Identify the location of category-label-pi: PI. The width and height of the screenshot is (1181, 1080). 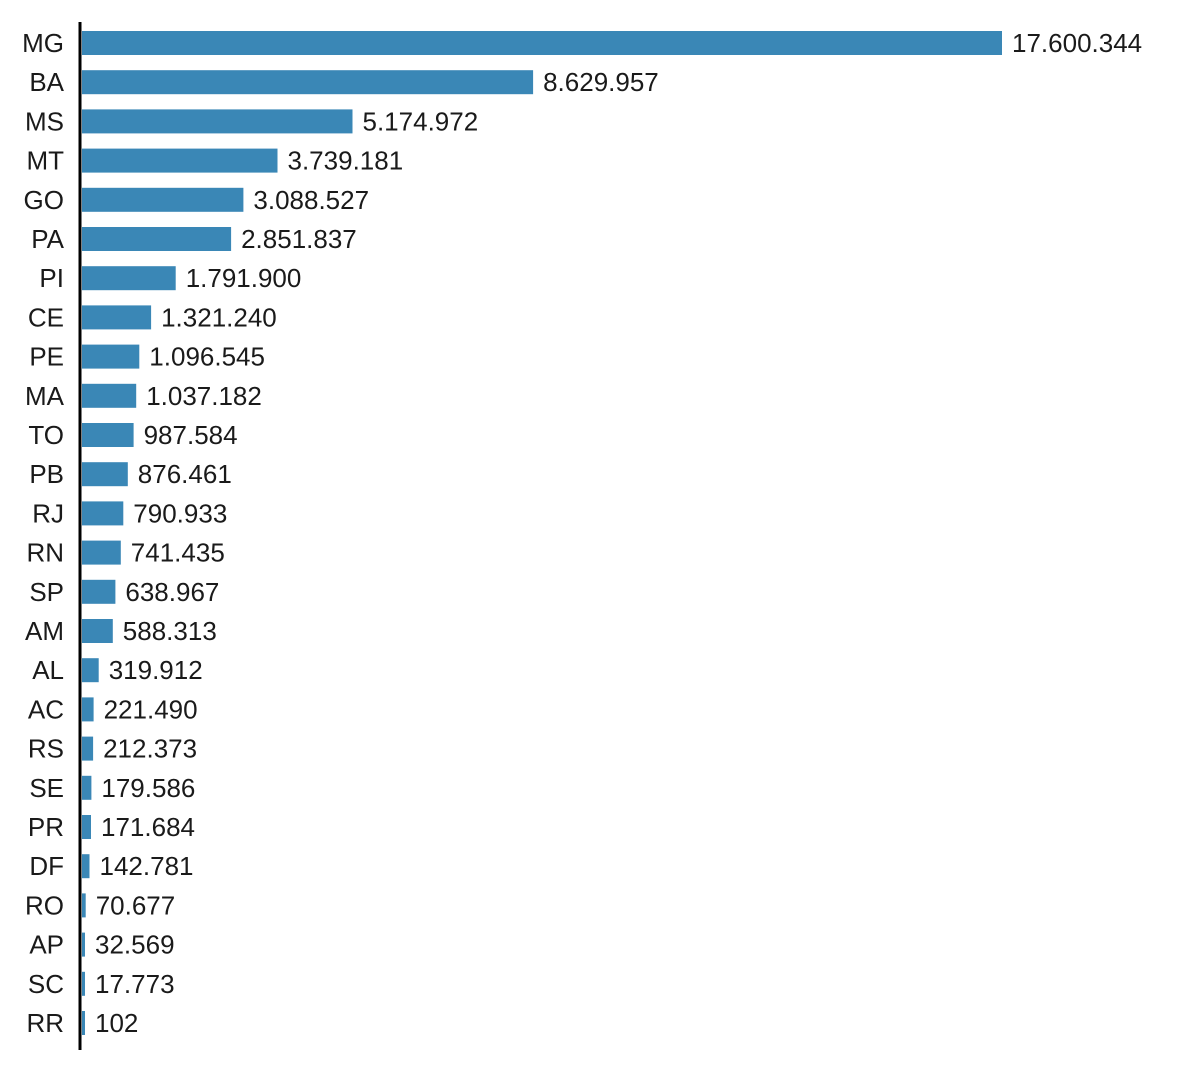
(51, 278).